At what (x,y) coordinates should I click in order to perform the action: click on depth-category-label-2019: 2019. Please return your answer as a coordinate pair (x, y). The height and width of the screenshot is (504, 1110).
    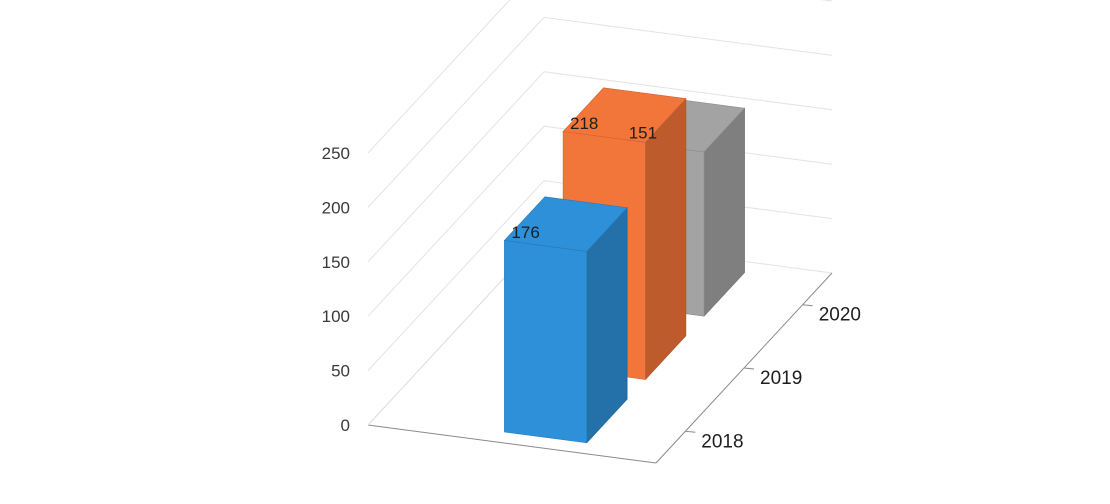
    Looking at the image, I should click on (781, 378).